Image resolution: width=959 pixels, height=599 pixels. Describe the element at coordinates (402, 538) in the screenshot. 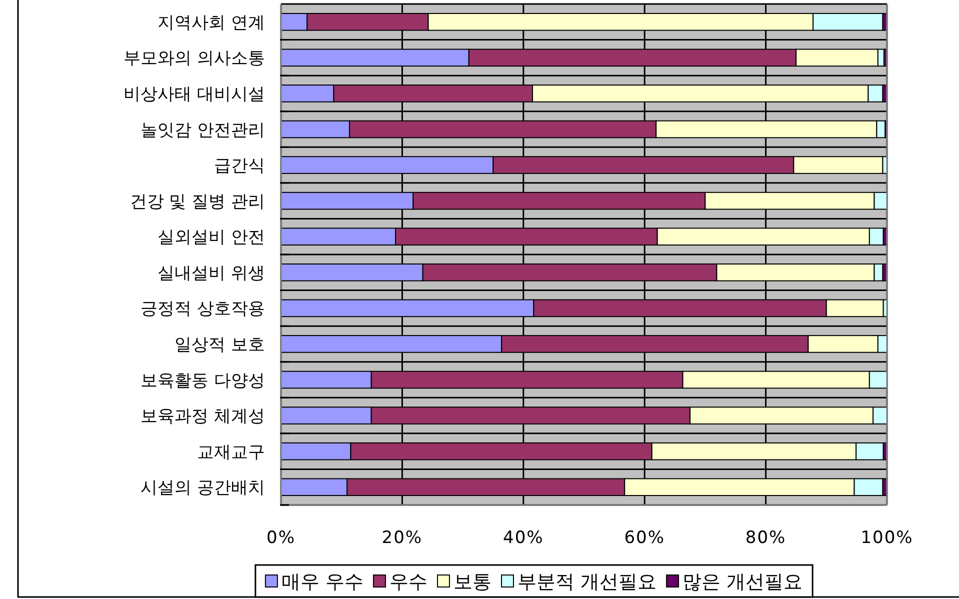

I see `x-tick-label: 20%` at that location.